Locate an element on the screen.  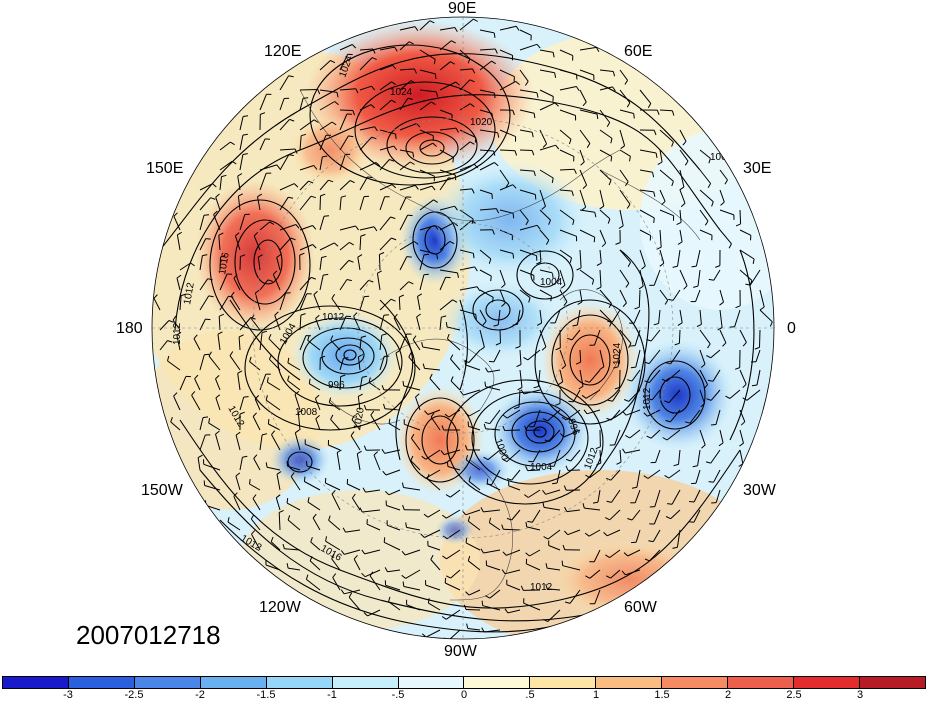
isobar-label: 1004 is located at coordinates (551, 282).